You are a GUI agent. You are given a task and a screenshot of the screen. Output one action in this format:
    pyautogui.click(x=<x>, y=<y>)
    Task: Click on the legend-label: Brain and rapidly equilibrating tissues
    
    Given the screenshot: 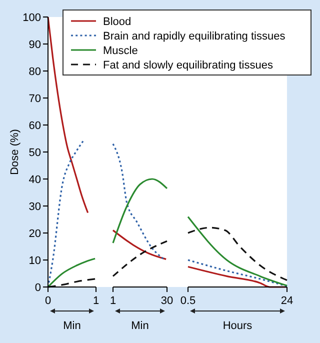 What is the action you would take?
    pyautogui.click(x=194, y=36)
    